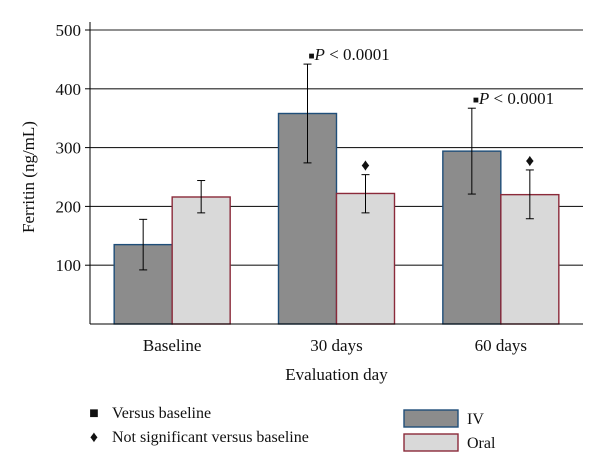  What do you see at coordinates (69, 30) in the screenshot?
I see `y-tick-label: 500` at bounding box center [69, 30].